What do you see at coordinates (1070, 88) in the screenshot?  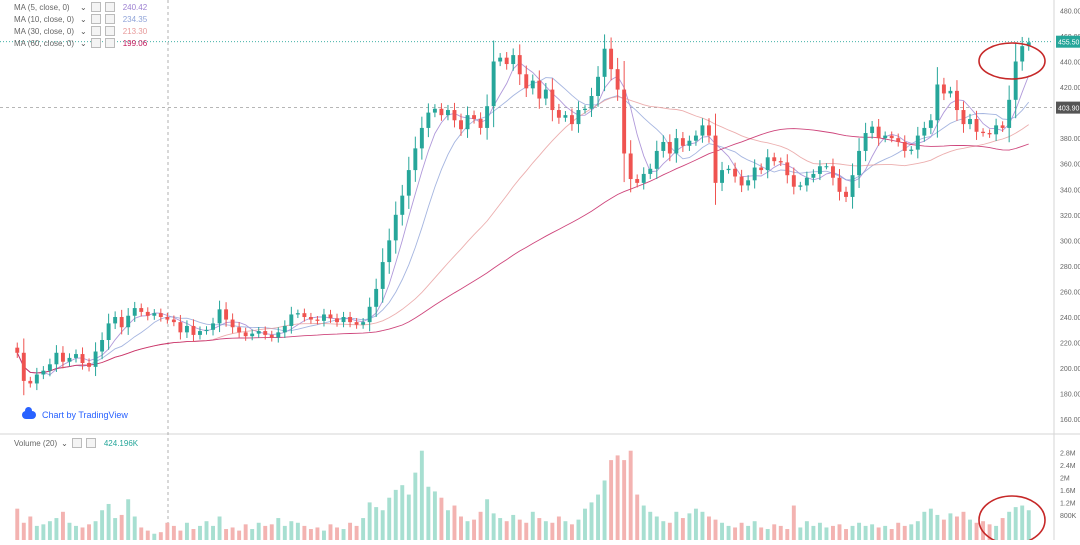 I see `price-tick-label: 420.00` at bounding box center [1070, 88].